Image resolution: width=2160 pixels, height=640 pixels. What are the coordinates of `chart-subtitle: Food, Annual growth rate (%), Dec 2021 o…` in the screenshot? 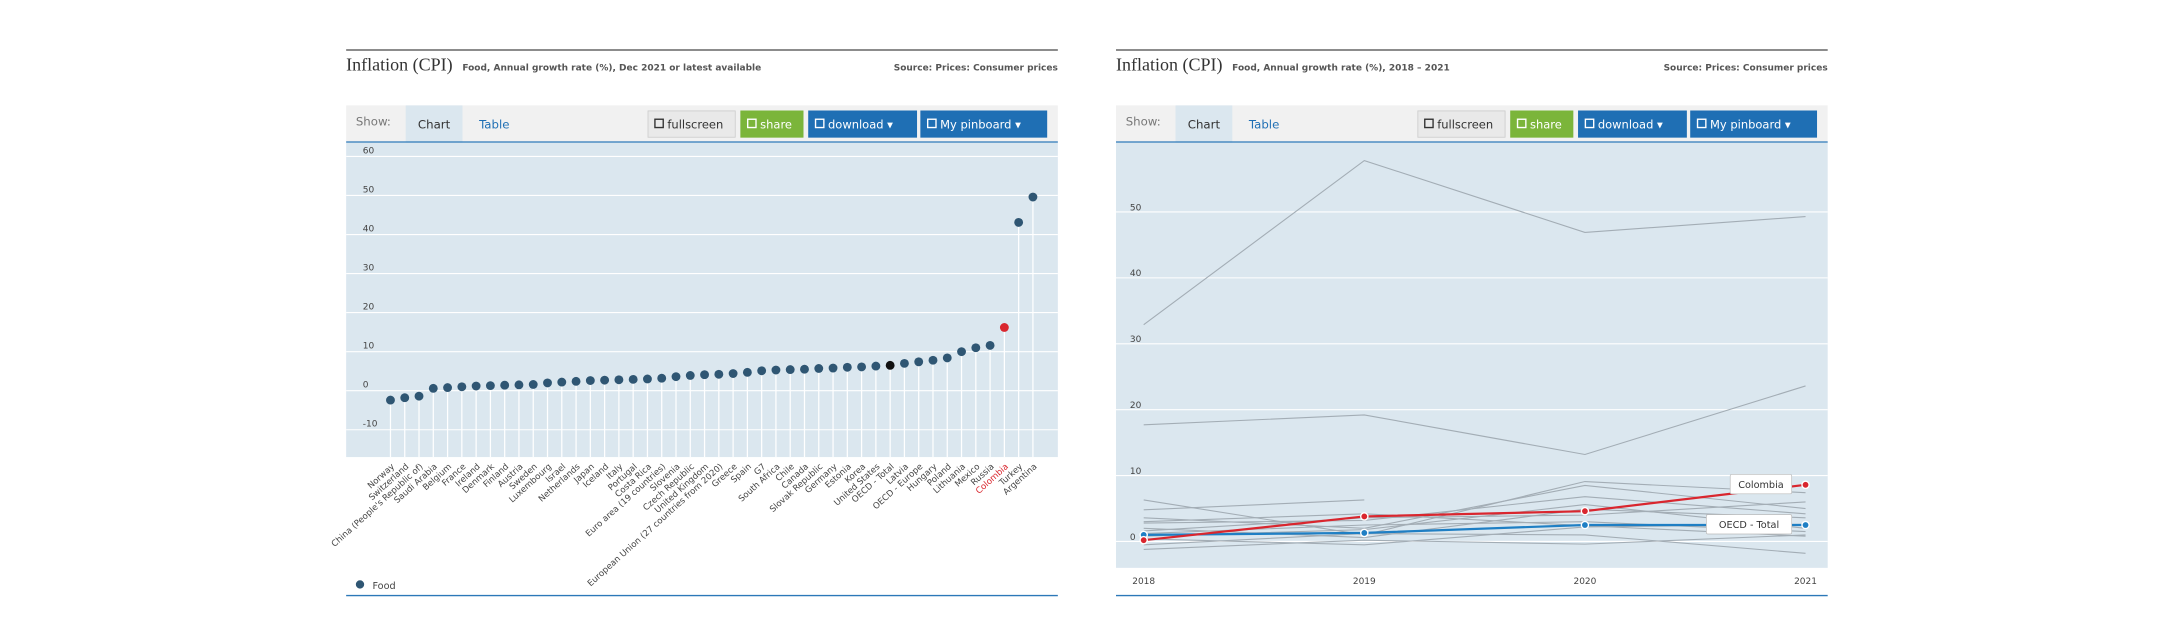 It's located at (611, 69).